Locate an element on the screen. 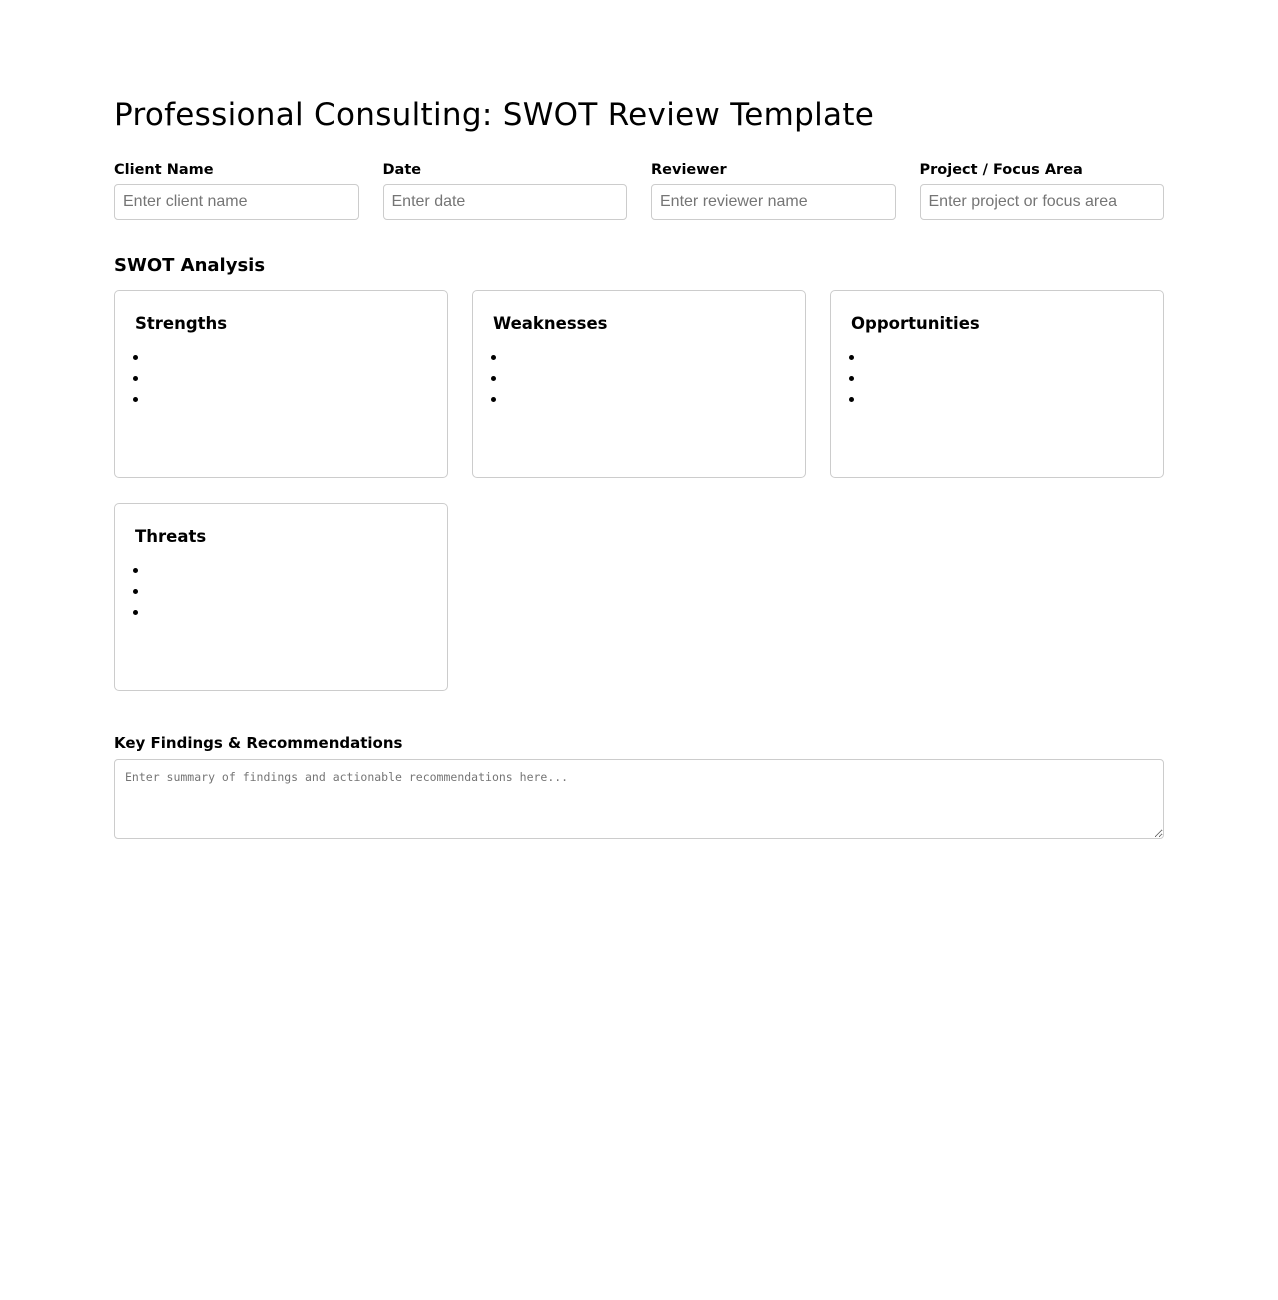 This screenshot has height=1300, width=1278. card-title: Strengths is located at coordinates (181, 323).